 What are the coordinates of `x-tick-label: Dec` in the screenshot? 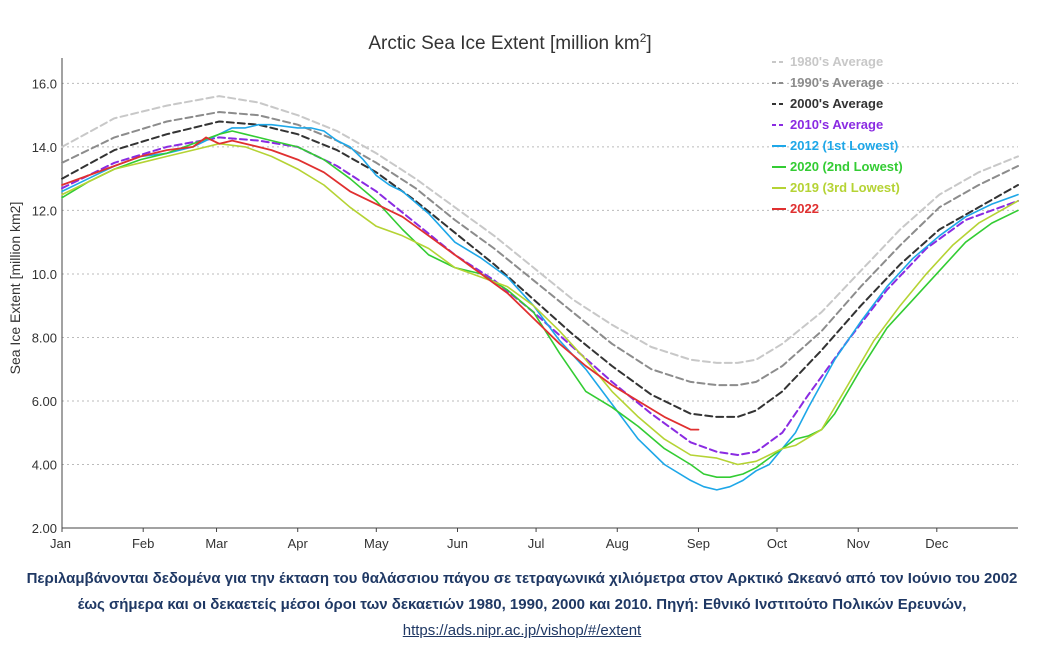 It's located at (937, 543).